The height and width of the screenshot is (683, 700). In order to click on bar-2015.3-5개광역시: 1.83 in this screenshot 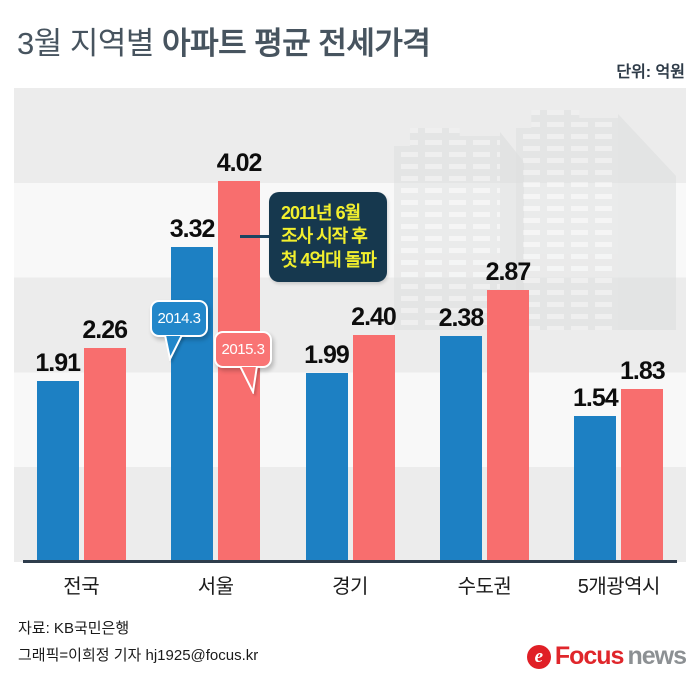, I will do `click(643, 459)`.